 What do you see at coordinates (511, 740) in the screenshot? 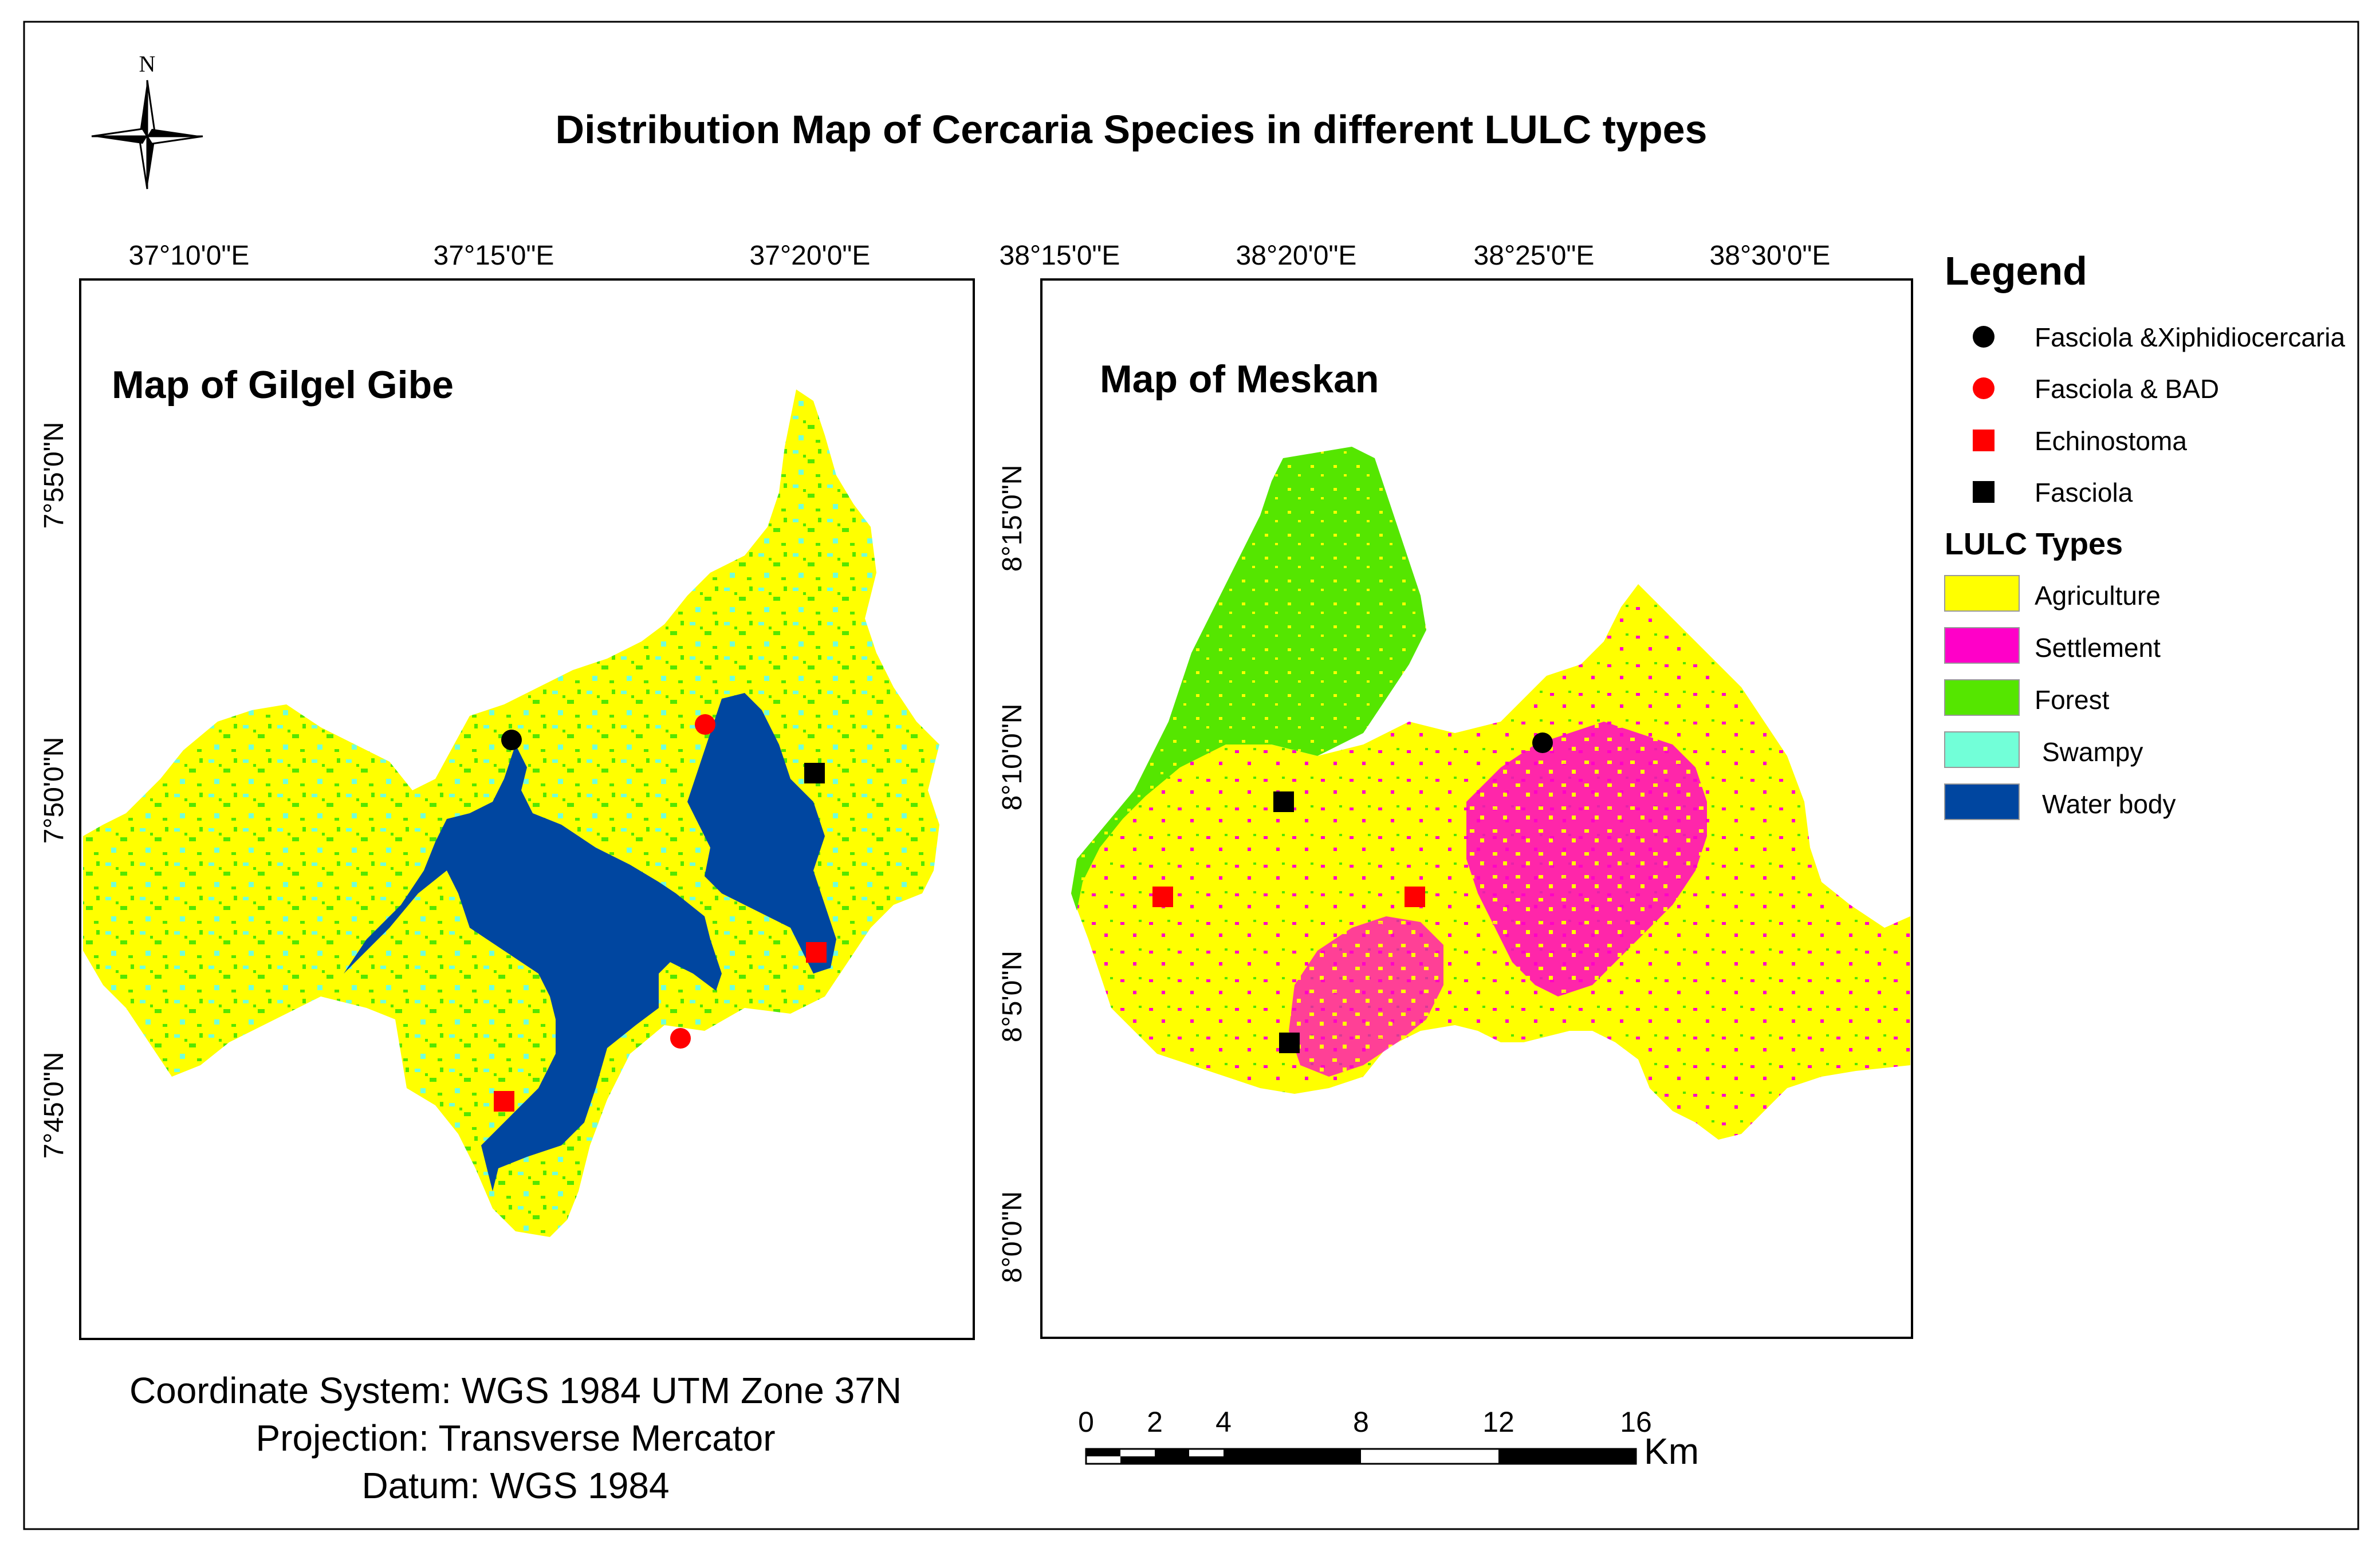
I see `map1-marker-fasciola-xiphidio` at bounding box center [511, 740].